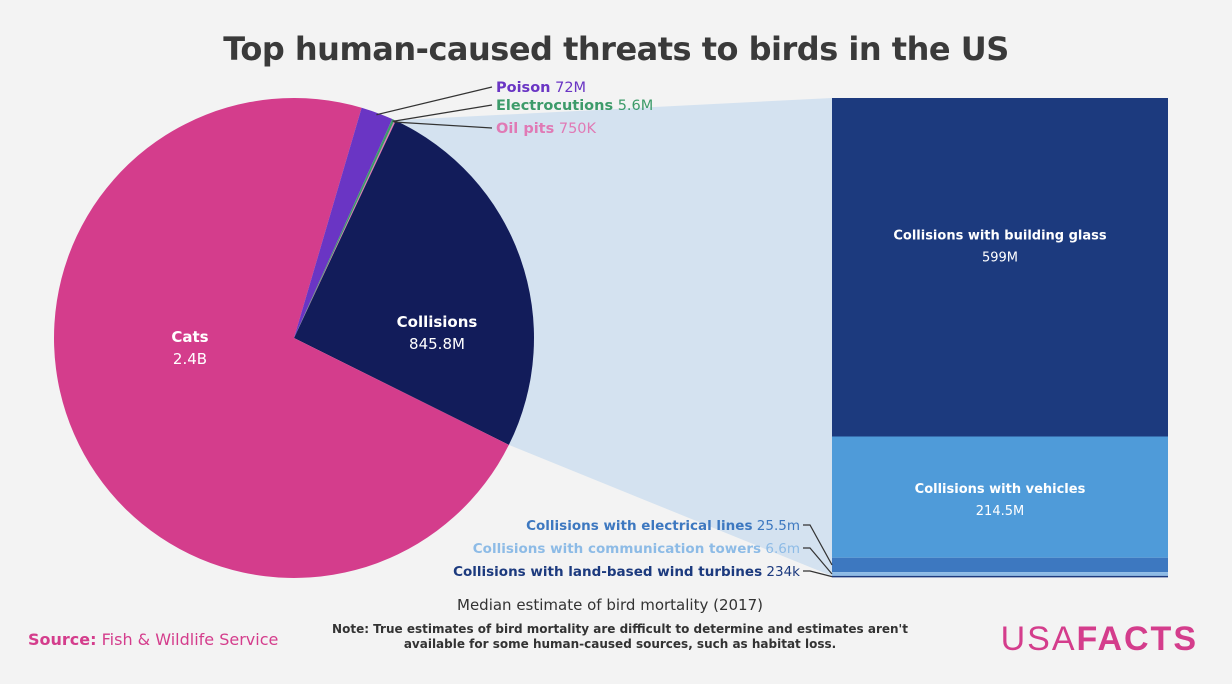  What do you see at coordinates (1000, 236) in the screenshot?
I see `bar-label-building_glass: Collisions with building glass` at bounding box center [1000, 236].